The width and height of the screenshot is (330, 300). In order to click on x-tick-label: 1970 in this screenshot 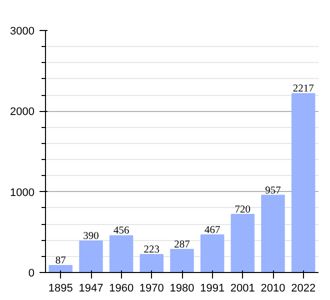, I will do `click(151, 288)`.